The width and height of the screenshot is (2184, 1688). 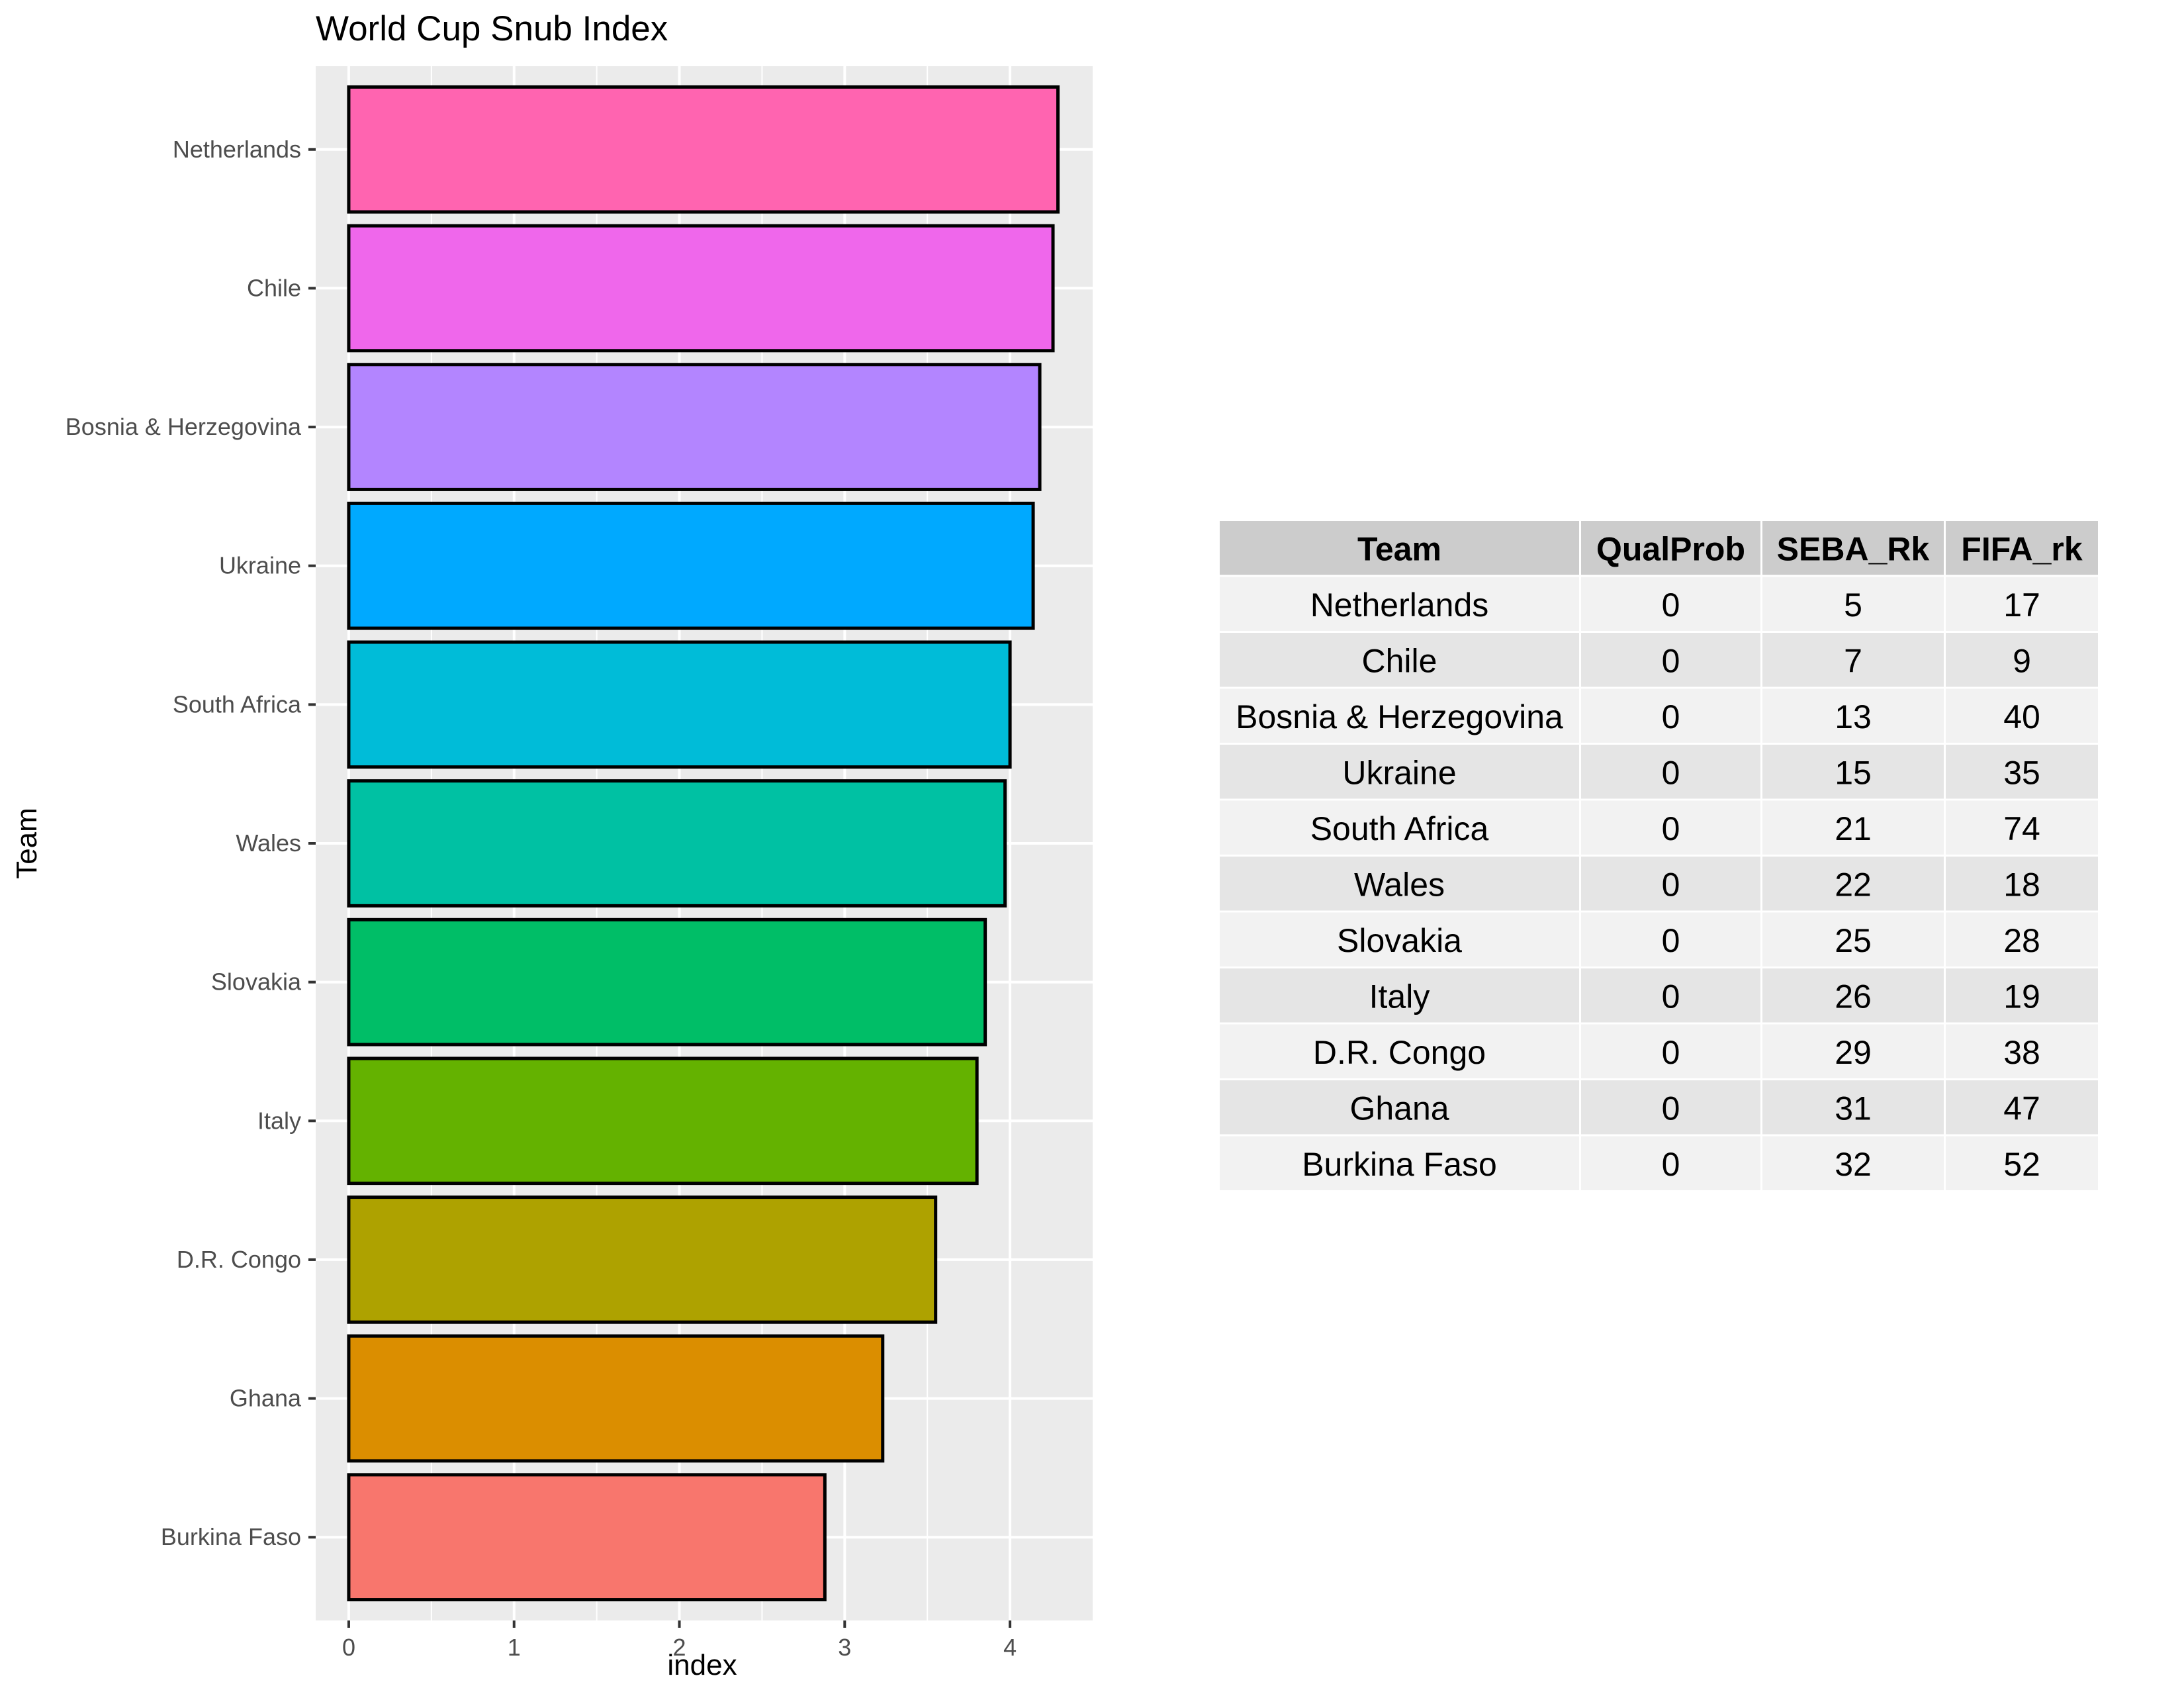 I want to click on table-cell-value: 26, so click(x=1854, y=996).